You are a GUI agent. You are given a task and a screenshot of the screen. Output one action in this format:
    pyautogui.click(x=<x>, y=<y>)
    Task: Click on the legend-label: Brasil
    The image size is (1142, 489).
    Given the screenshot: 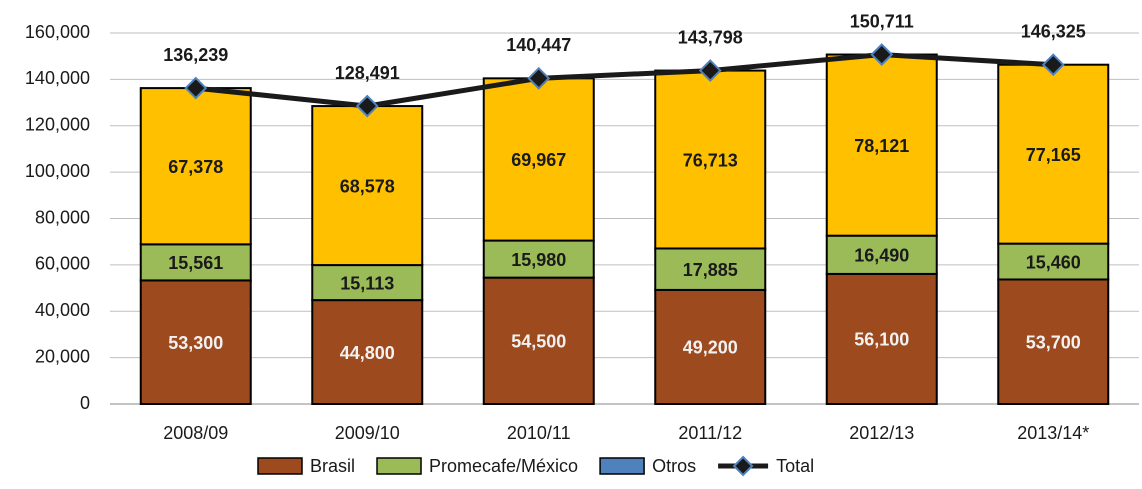 What is the action you would take?
    pyautogui.click(x=332, y=466)
    